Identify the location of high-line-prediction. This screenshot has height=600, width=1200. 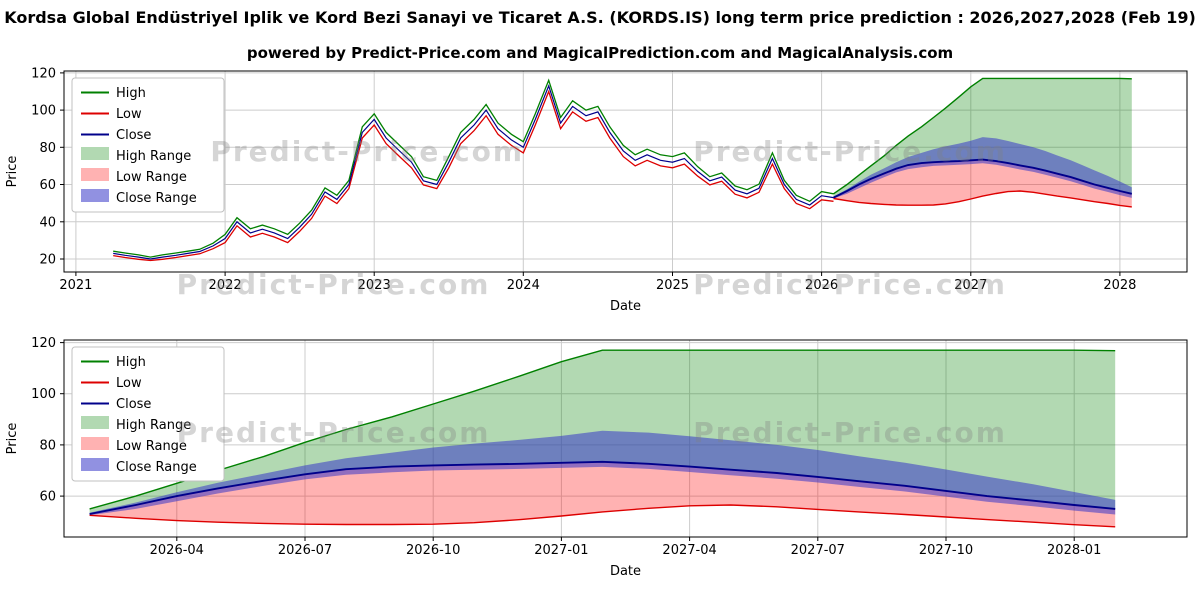
(982, 136).